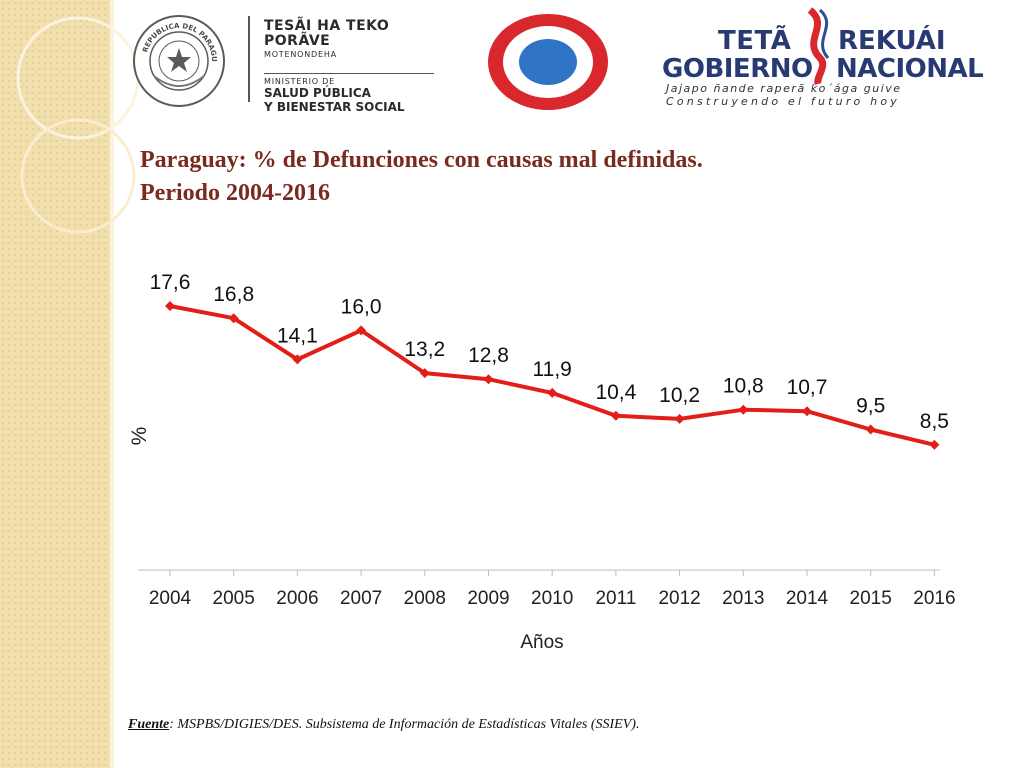 The height and width of the screenshot is (768, 1024). What do you see at coordinates (934, 598) in the screenshot?
I see `x-tick-label: 2016` at bounding box center [934, 598].